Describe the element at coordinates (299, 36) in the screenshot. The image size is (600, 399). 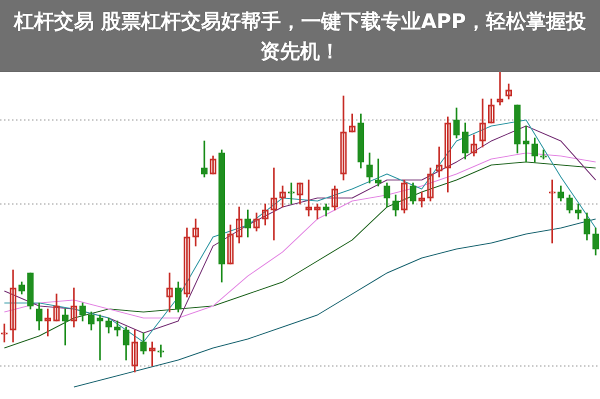
I see `chart-title: 杠杆交易 股票杠杆交易好帮手，一键下载专业APP，轻松掌握投资先机！` at that location.